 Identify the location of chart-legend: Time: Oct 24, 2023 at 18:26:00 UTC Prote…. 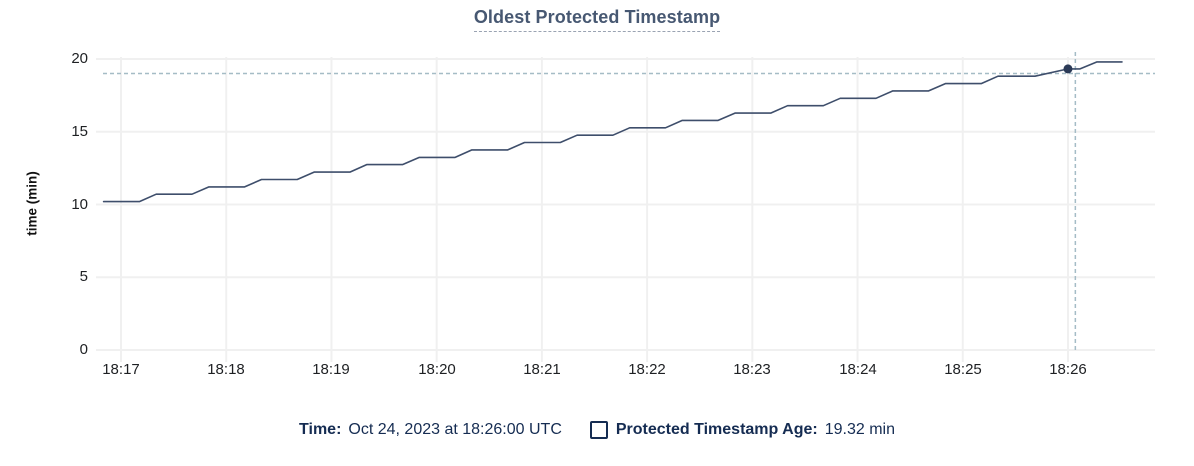
(597, 430).